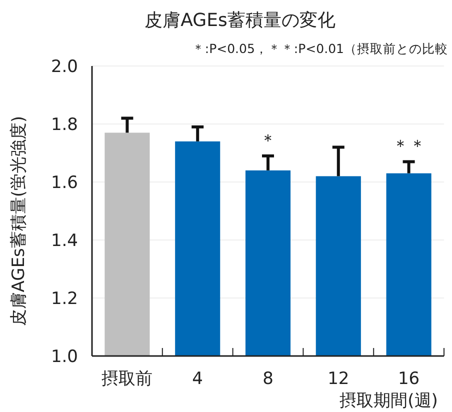 This screenshot has width=452, height=412. Describe the element at coordinates (64, 67) in the screenshot. I see `y-tick-label: 2.0` at that location.